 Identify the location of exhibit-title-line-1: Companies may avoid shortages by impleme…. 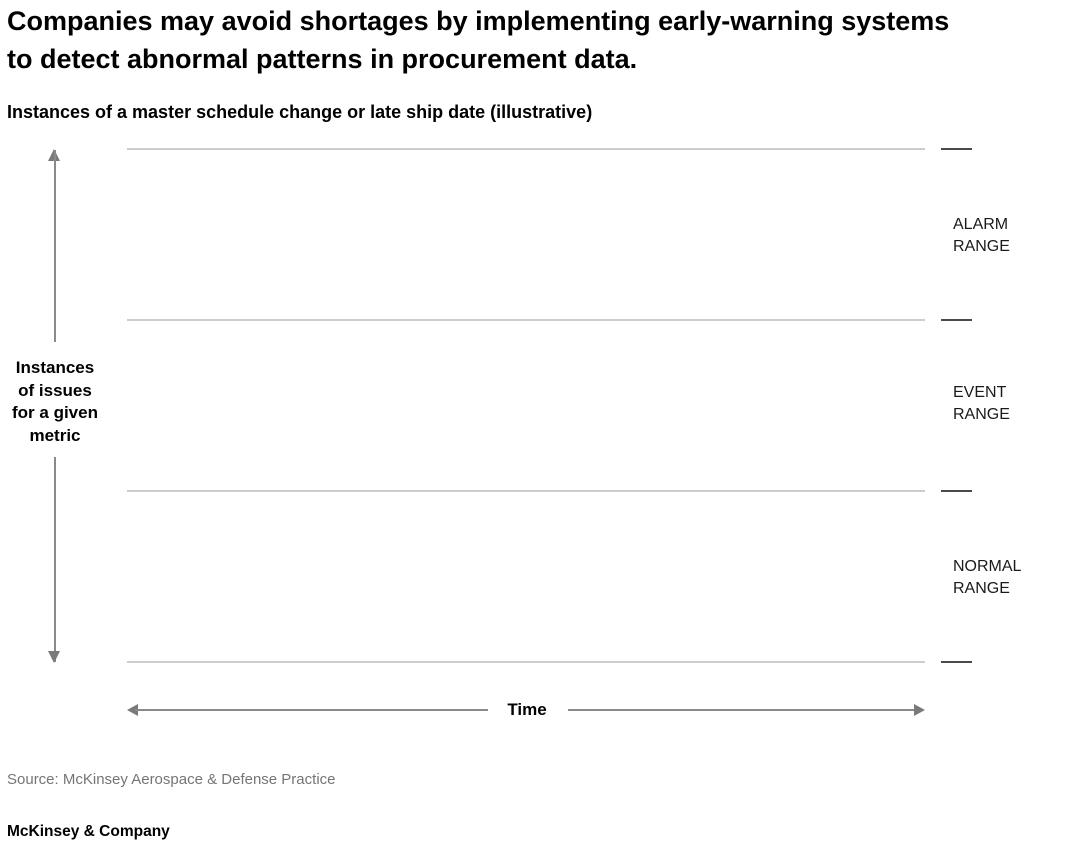
(478, 21).